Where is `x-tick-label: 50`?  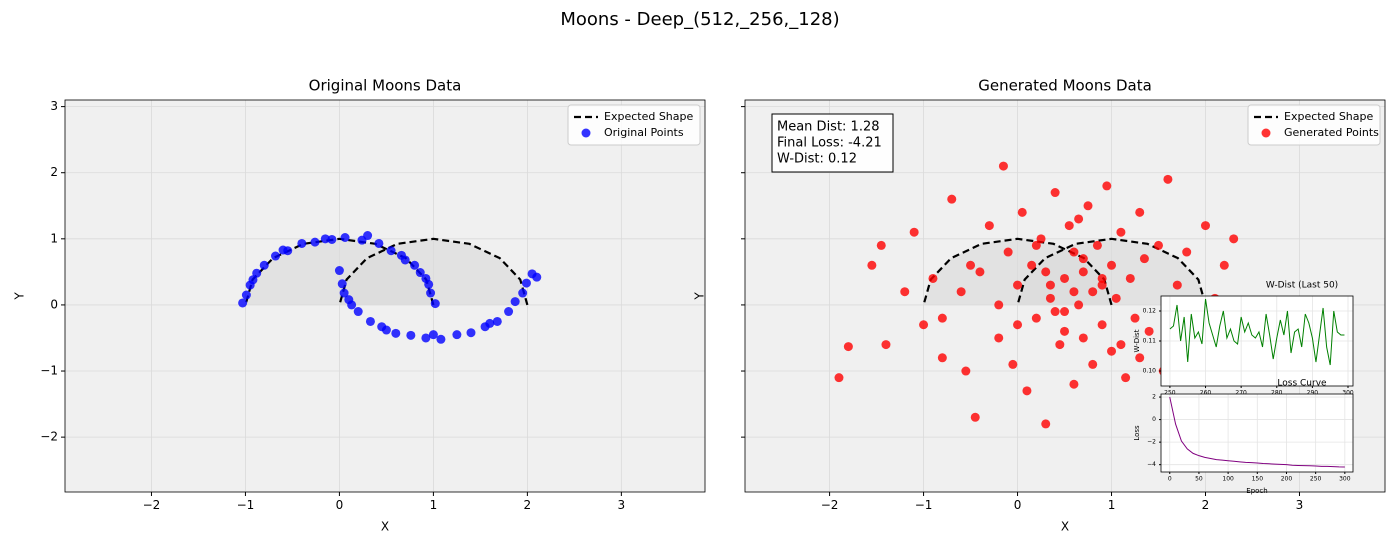 x-tick-label: 50 is located at coordinates (1199, 478).